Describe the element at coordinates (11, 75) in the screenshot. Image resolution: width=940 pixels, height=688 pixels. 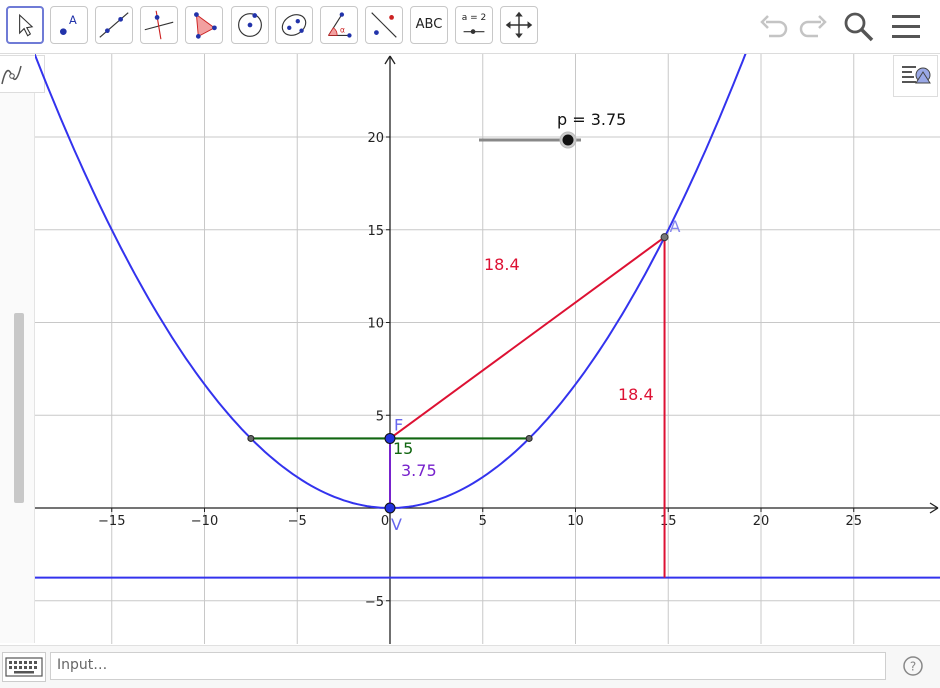
I see `algebra-graph-icon` at that location.